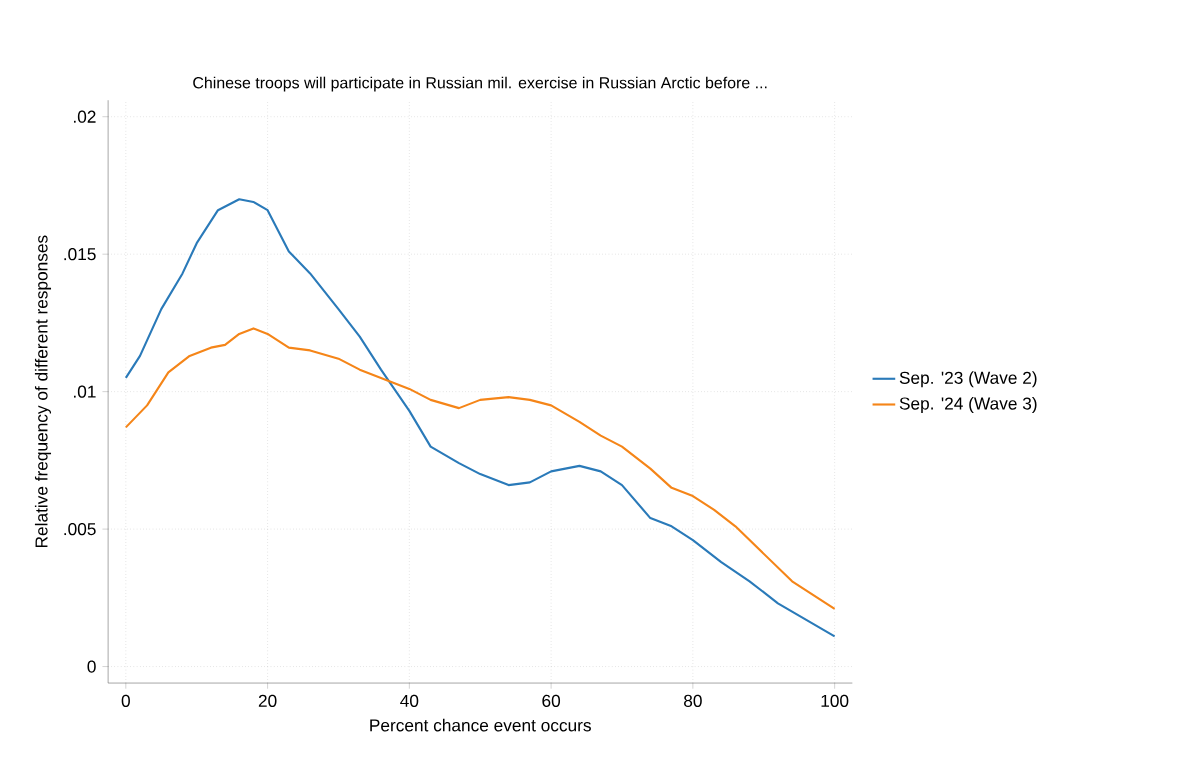 The image size is (1179, 757). Describe the element at coordinates (480, 725) in the screenshot. I see `x-axis-title: Percent chance event occurs` at that location.